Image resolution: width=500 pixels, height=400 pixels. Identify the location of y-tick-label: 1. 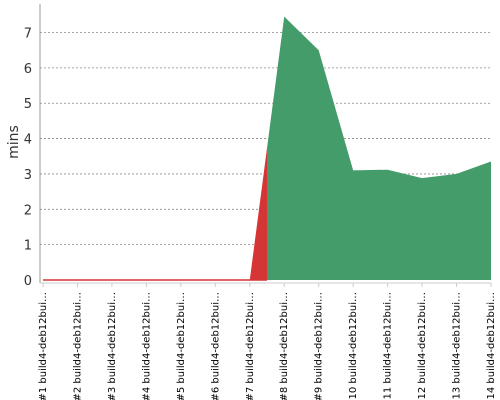
(28, 246).